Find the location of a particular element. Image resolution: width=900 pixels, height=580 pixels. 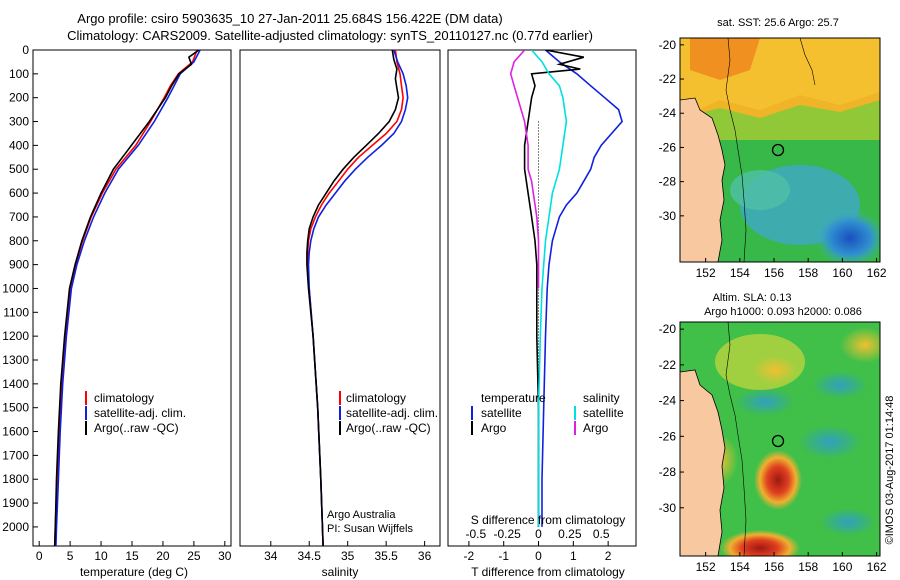

temperature-lines is located at coordinates (127, 298).